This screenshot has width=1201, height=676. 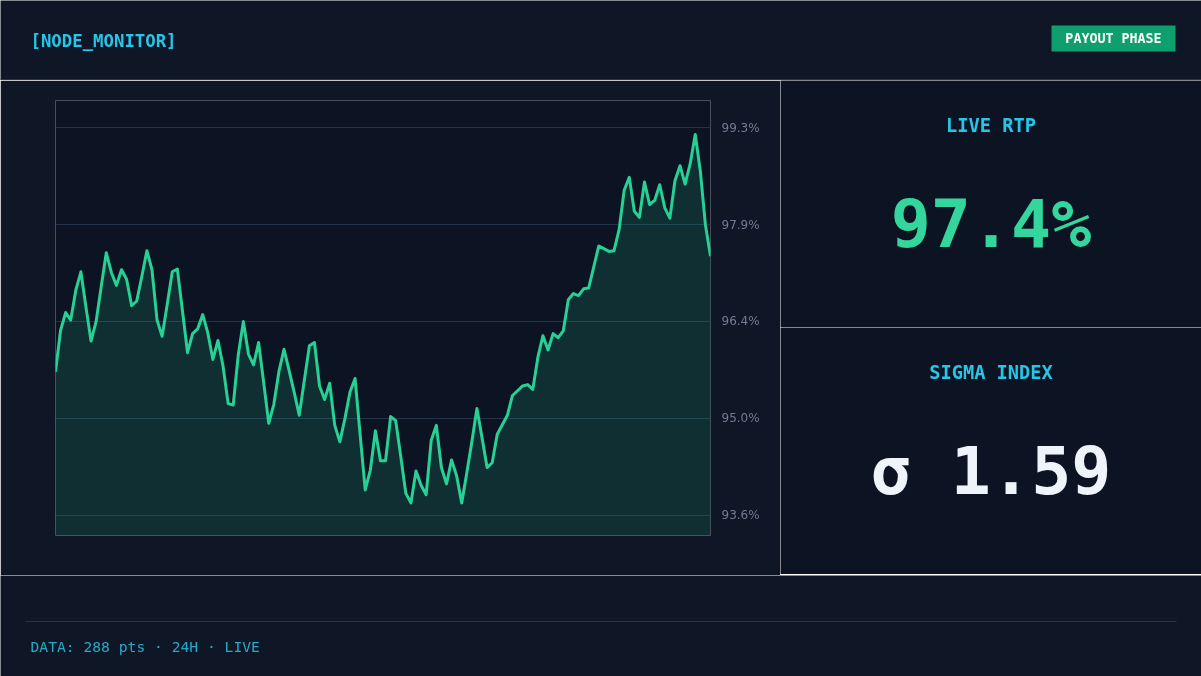 What do you see at coordinates (740, 127) in the screenshot?
I see `y-tick-label: 99.3%` at bounding box center [740, 127].